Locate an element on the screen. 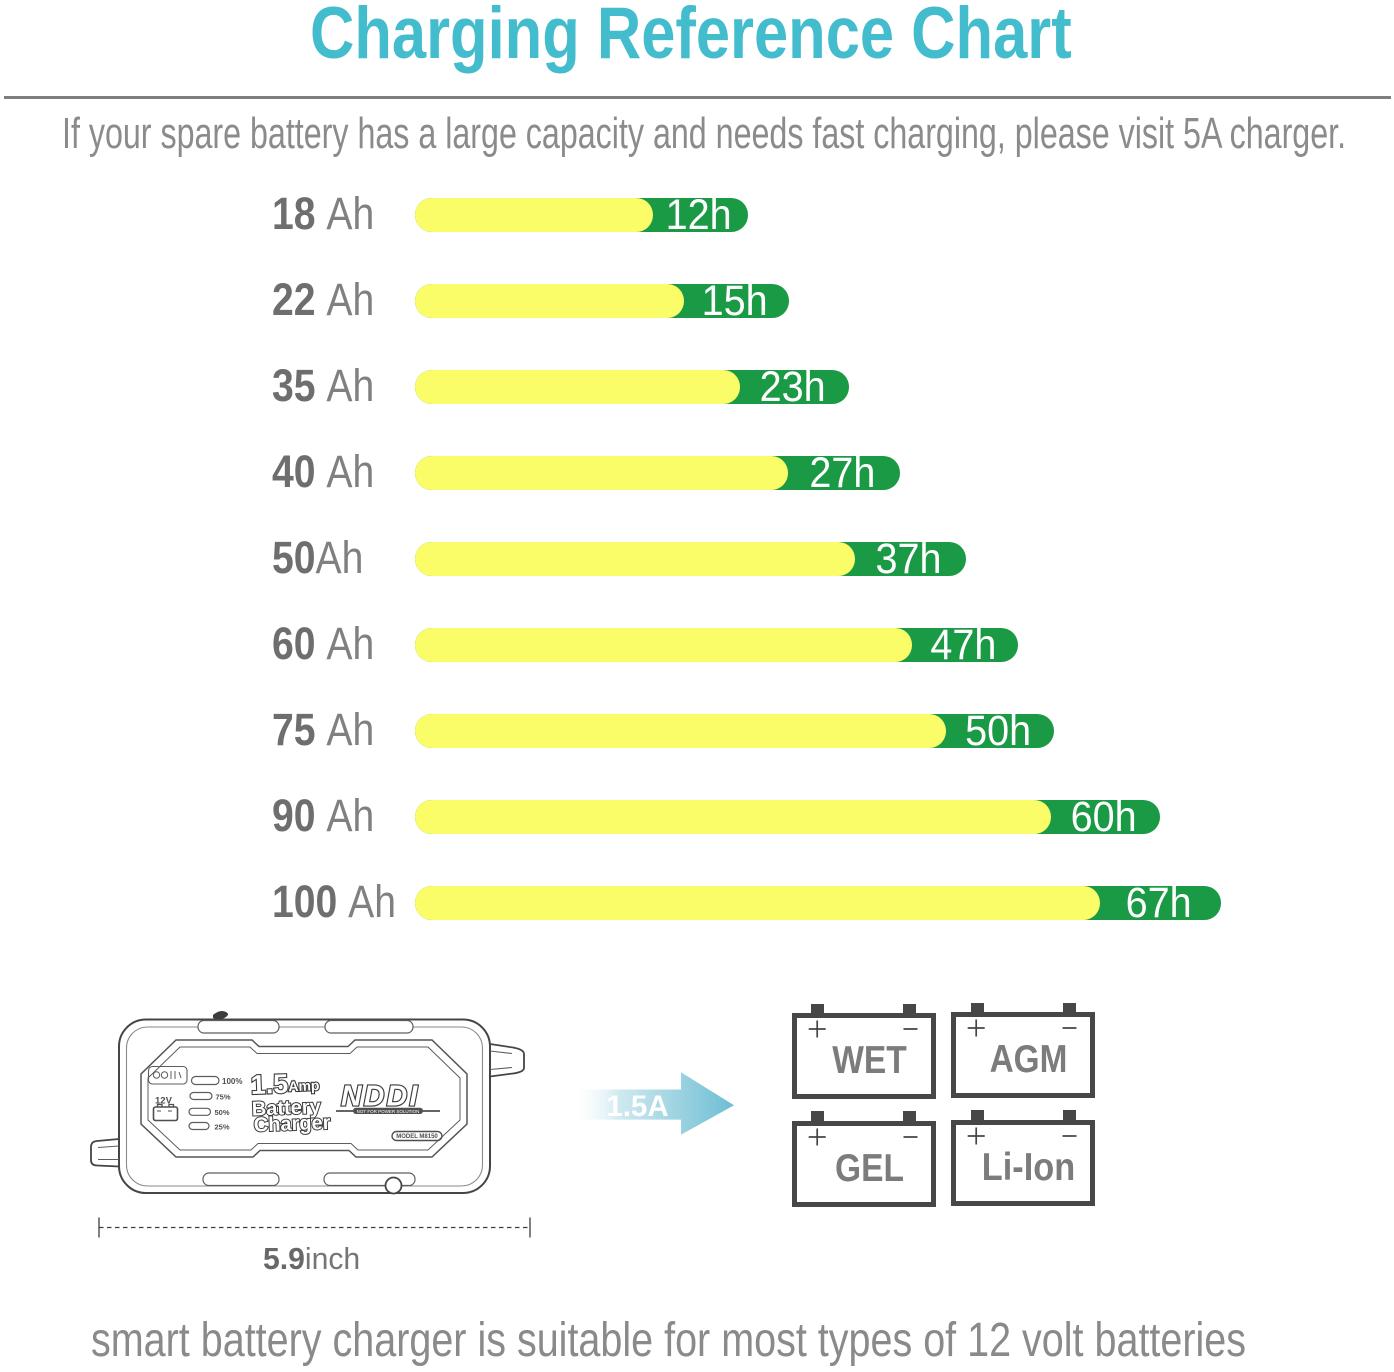 The width and height of the screenshot is (1394, 1372). svg-text: 5.9inch is located at coordinates (311, 1259).